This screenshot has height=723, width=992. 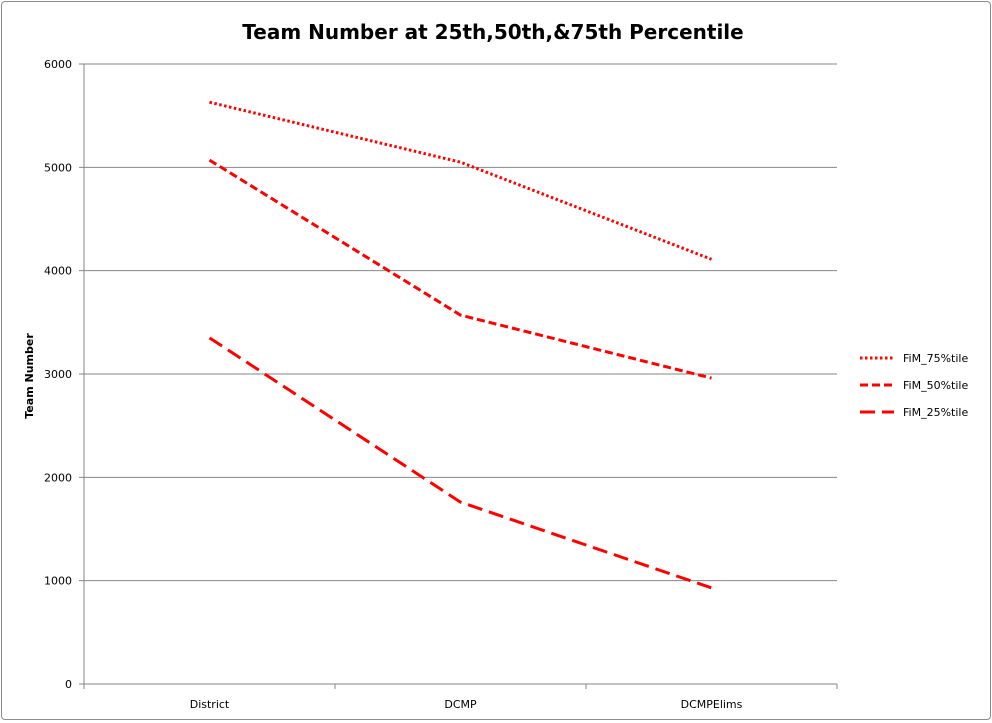 I want to click on x-tick-label-1: DCMP, so click(x=460, y=704).